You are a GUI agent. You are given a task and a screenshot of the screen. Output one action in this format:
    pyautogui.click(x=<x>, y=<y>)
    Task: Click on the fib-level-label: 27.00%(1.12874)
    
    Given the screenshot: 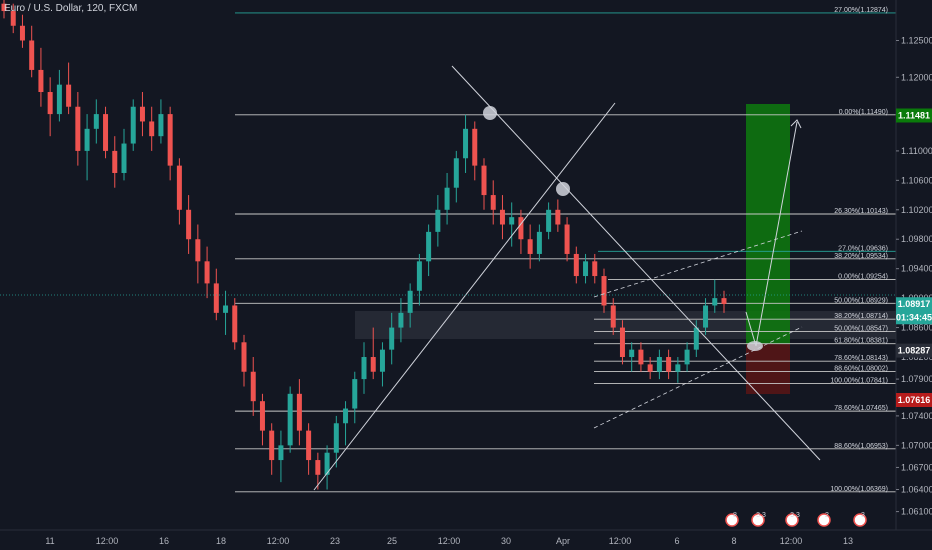 What is the action you would take?
    pyautogui.click(x=861, y=10)
    